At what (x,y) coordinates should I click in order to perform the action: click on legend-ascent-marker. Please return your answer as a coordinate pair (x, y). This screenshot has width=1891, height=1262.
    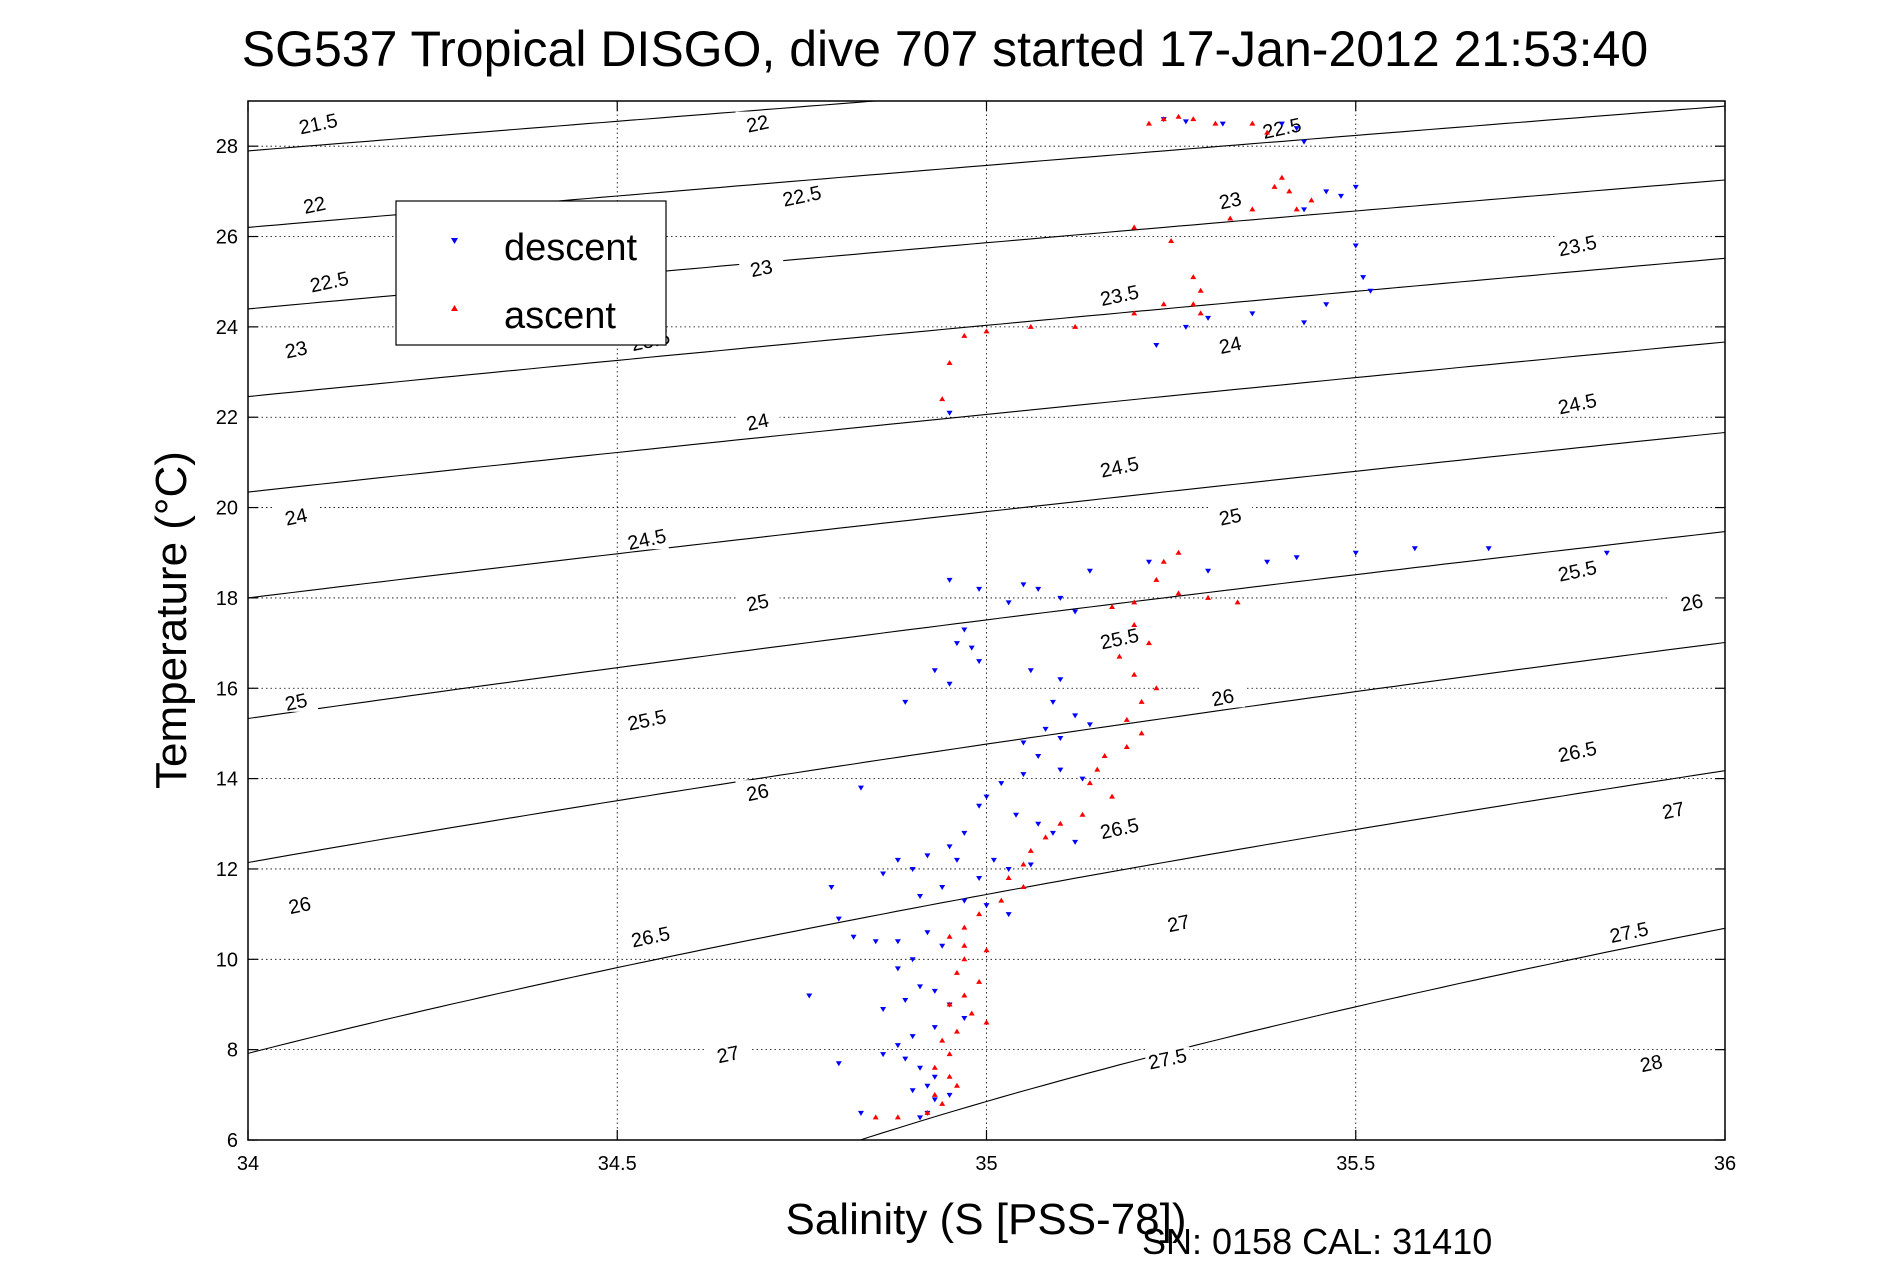
    Looking at the image, I should click on (454, 308).